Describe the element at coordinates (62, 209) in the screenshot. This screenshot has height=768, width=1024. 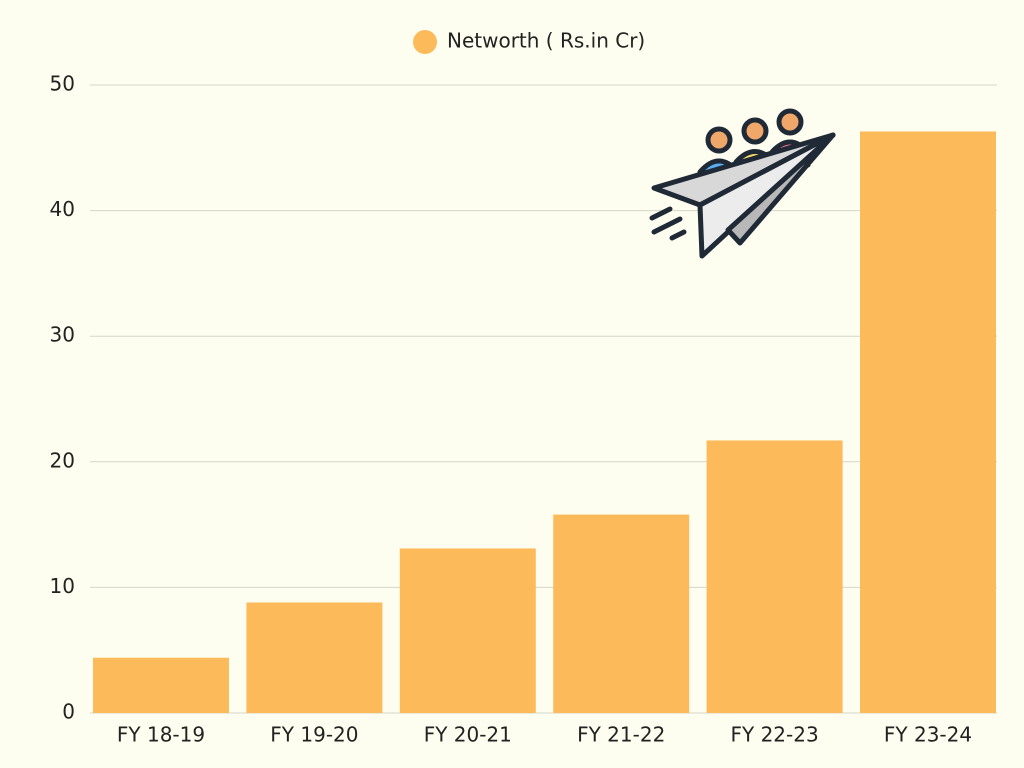
I see `y-tick-label: 40` at that location.